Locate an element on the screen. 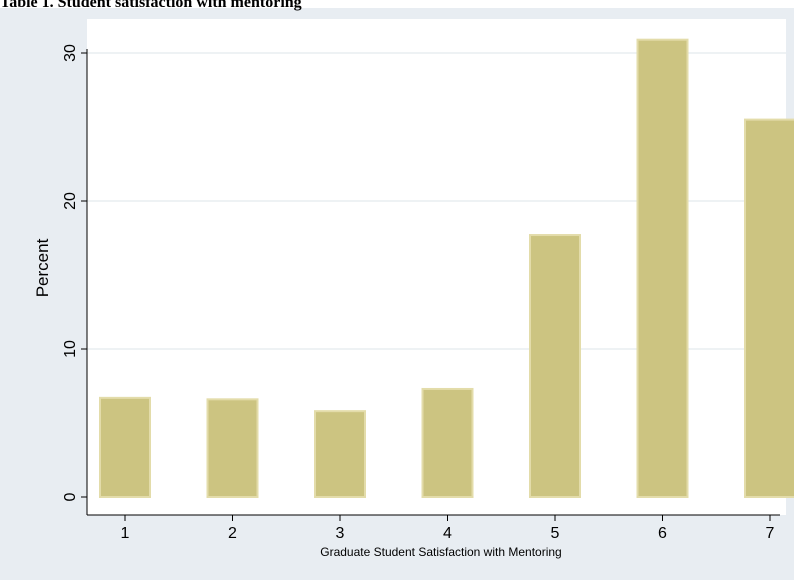  x-tick-label: 7 is located at coordinates (770, 533).